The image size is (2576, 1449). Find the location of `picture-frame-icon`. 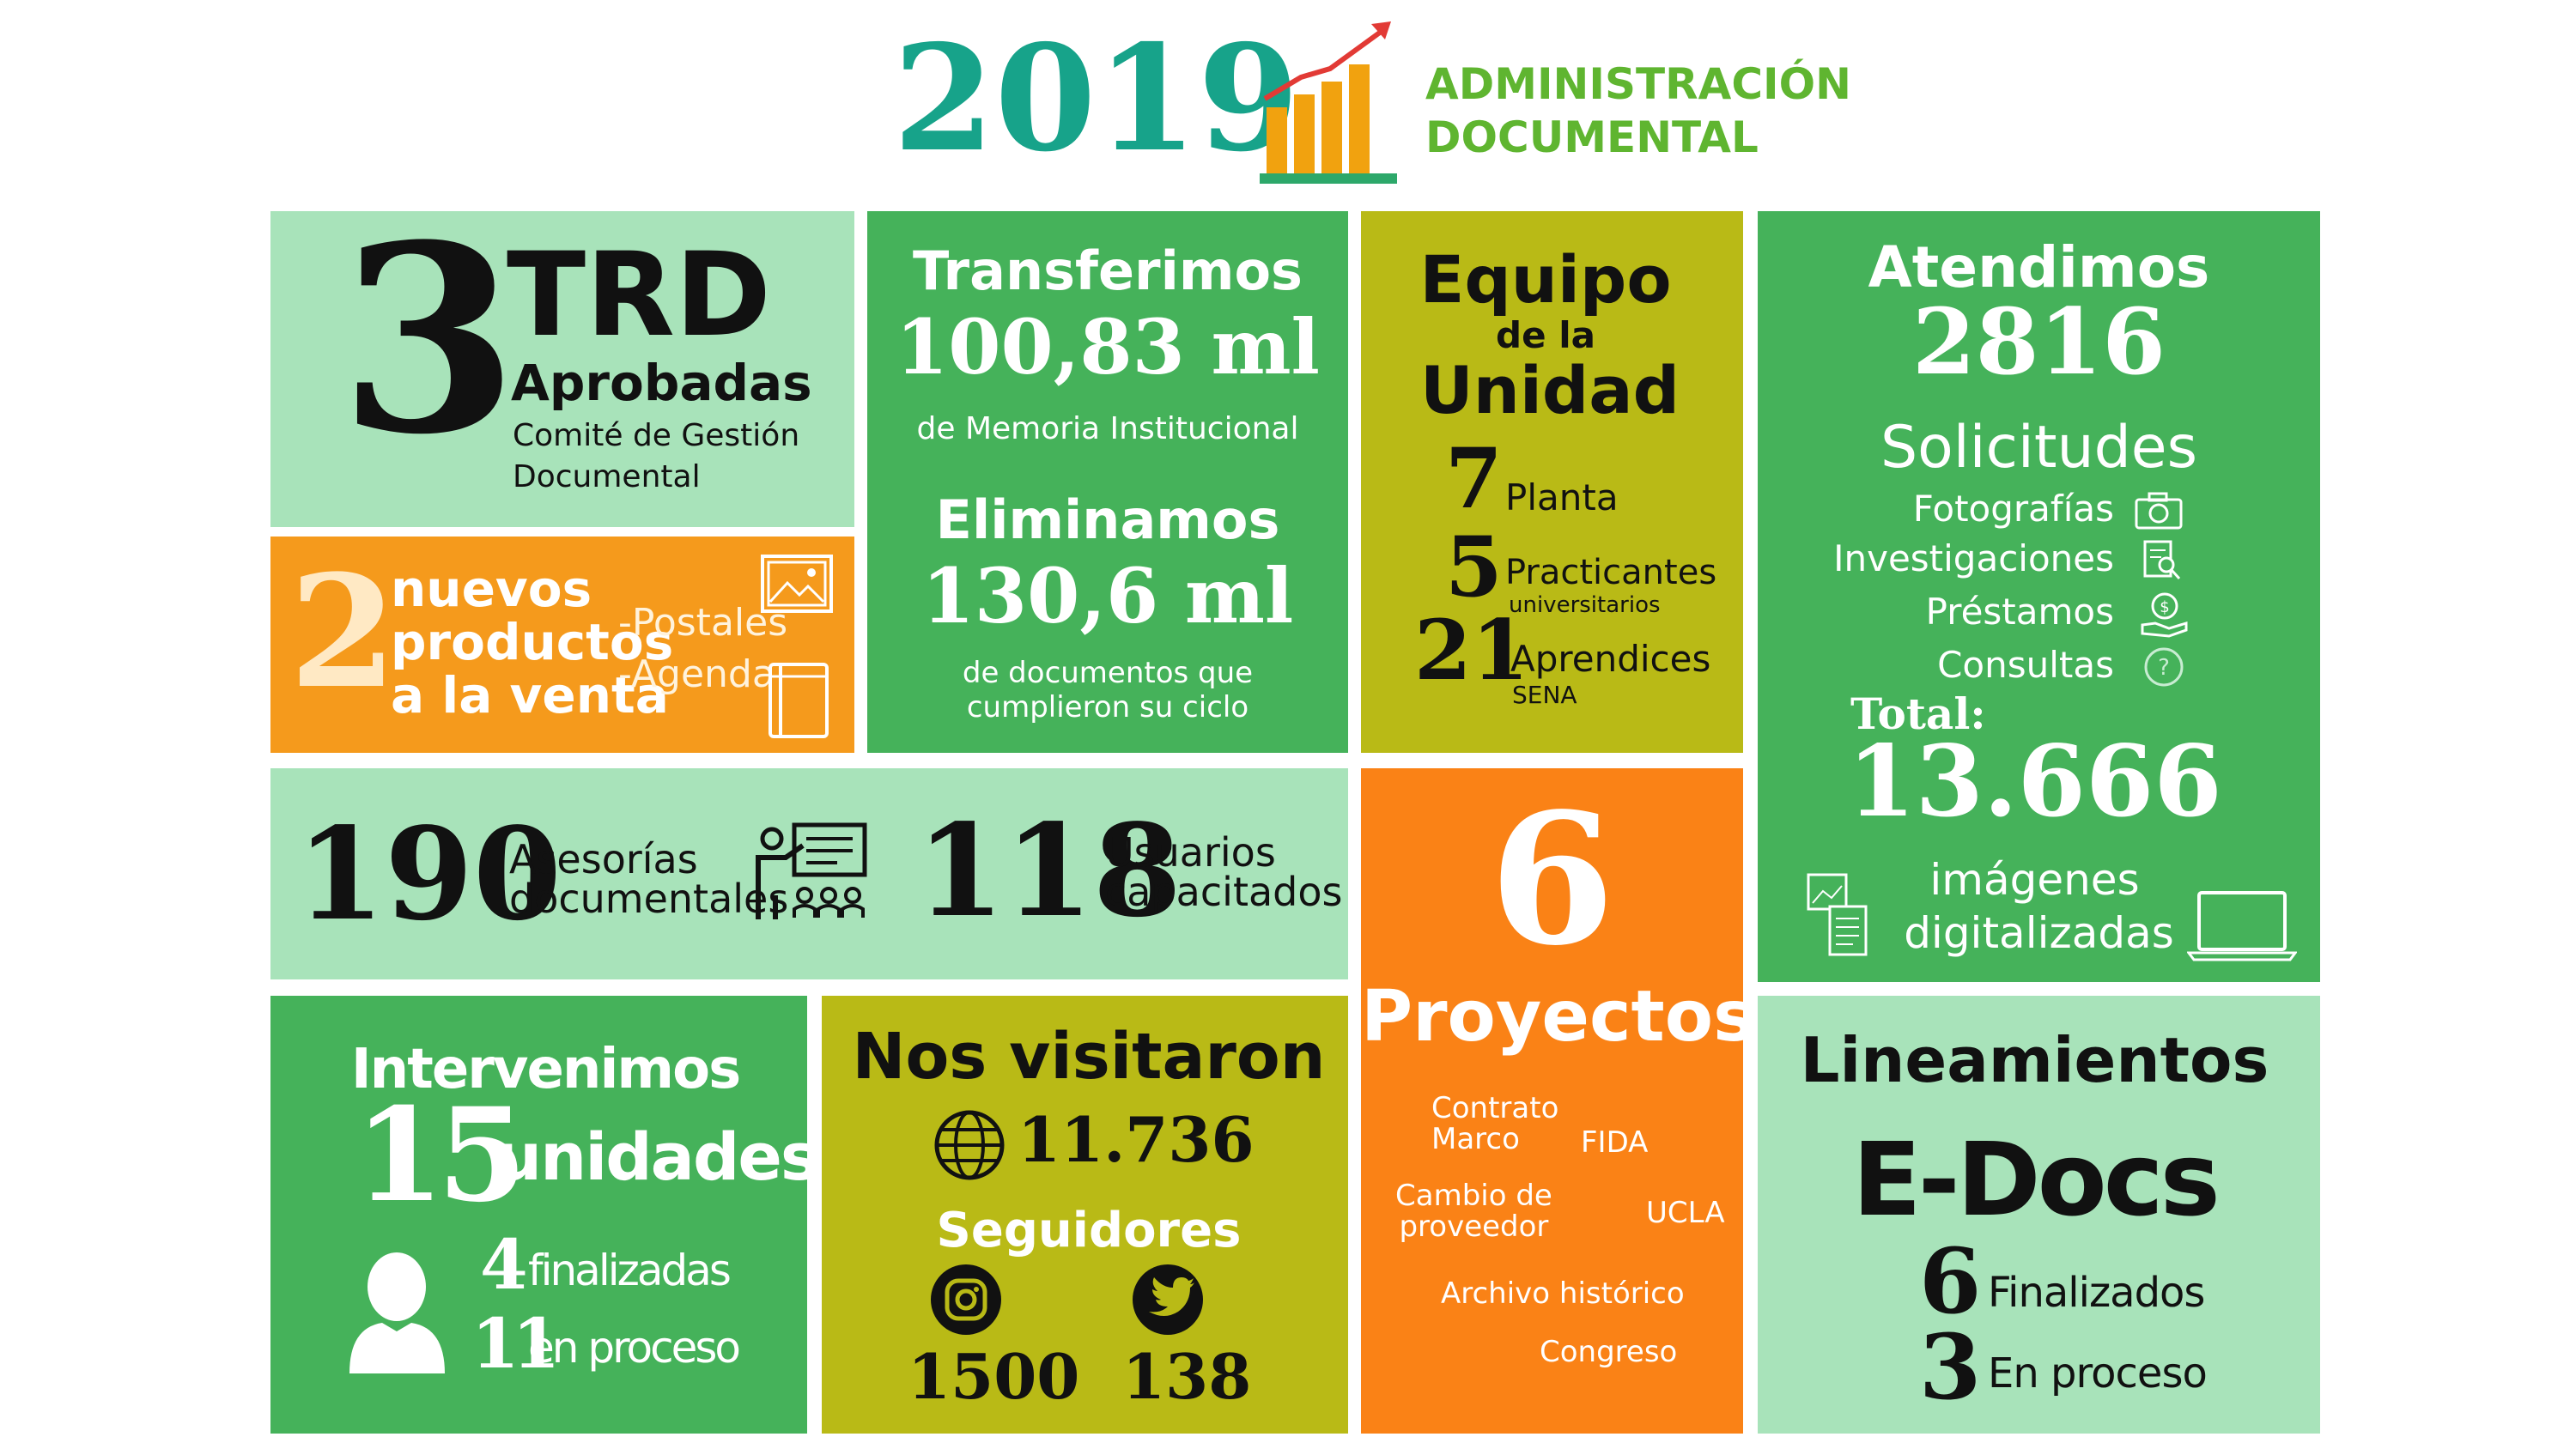

picture-frame-icon is located at coordinates (797, 584).